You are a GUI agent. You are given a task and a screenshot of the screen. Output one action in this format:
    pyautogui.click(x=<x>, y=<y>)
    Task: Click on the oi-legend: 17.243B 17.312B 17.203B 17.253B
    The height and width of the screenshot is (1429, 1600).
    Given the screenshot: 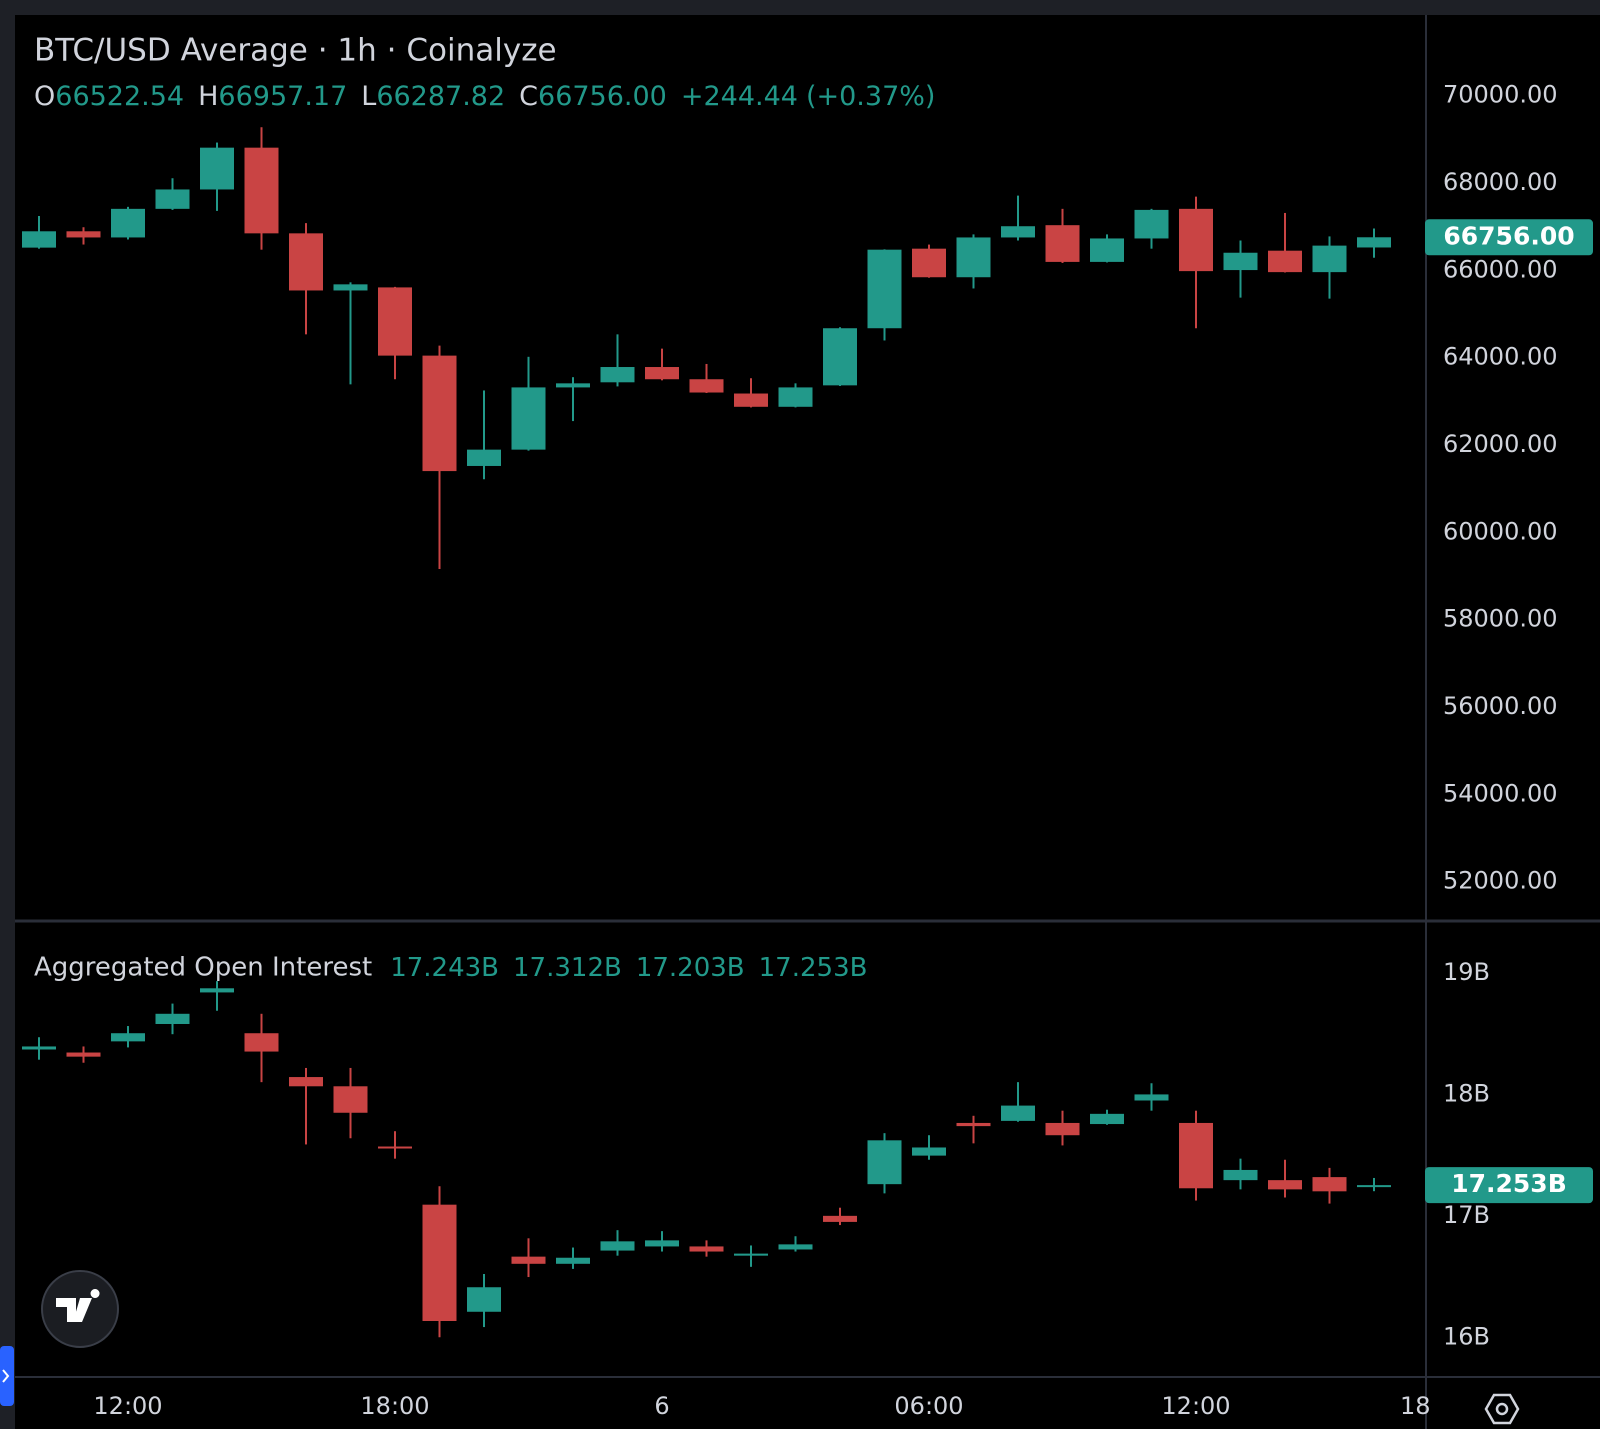 What is the action you would take?
    pyautogui.click(x=628, y=968)
    